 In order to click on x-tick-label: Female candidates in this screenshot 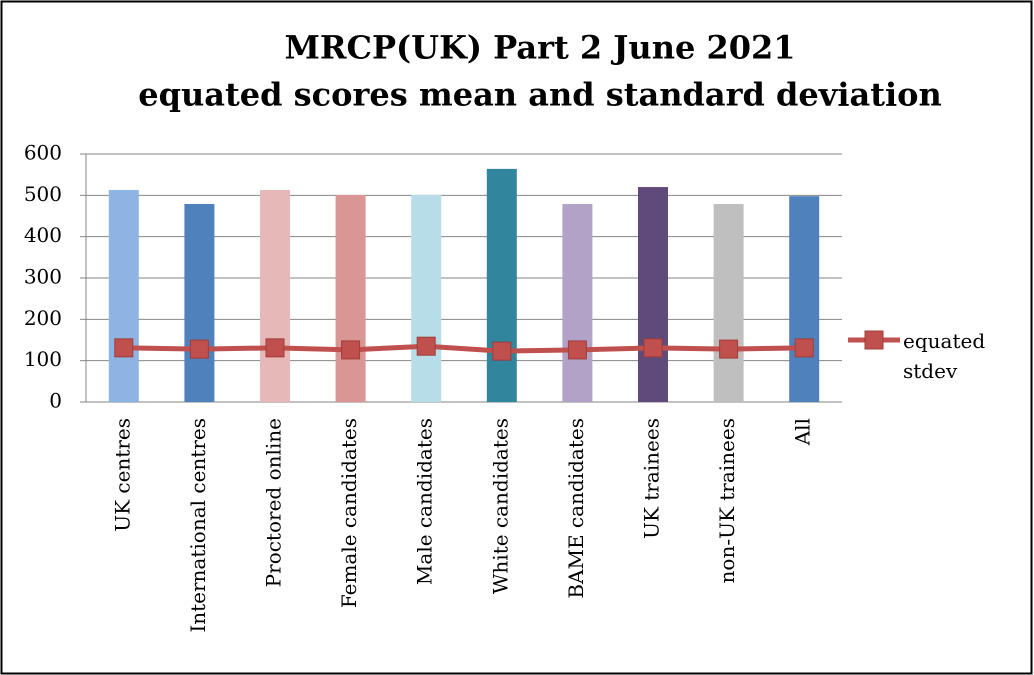, I will do `click(349, 513)`.